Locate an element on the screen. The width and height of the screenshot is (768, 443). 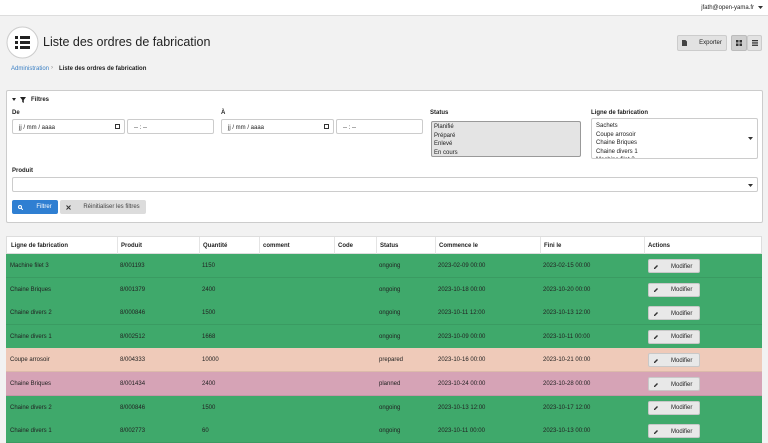
cell-status: prepared is located at coordinates (391, 360).